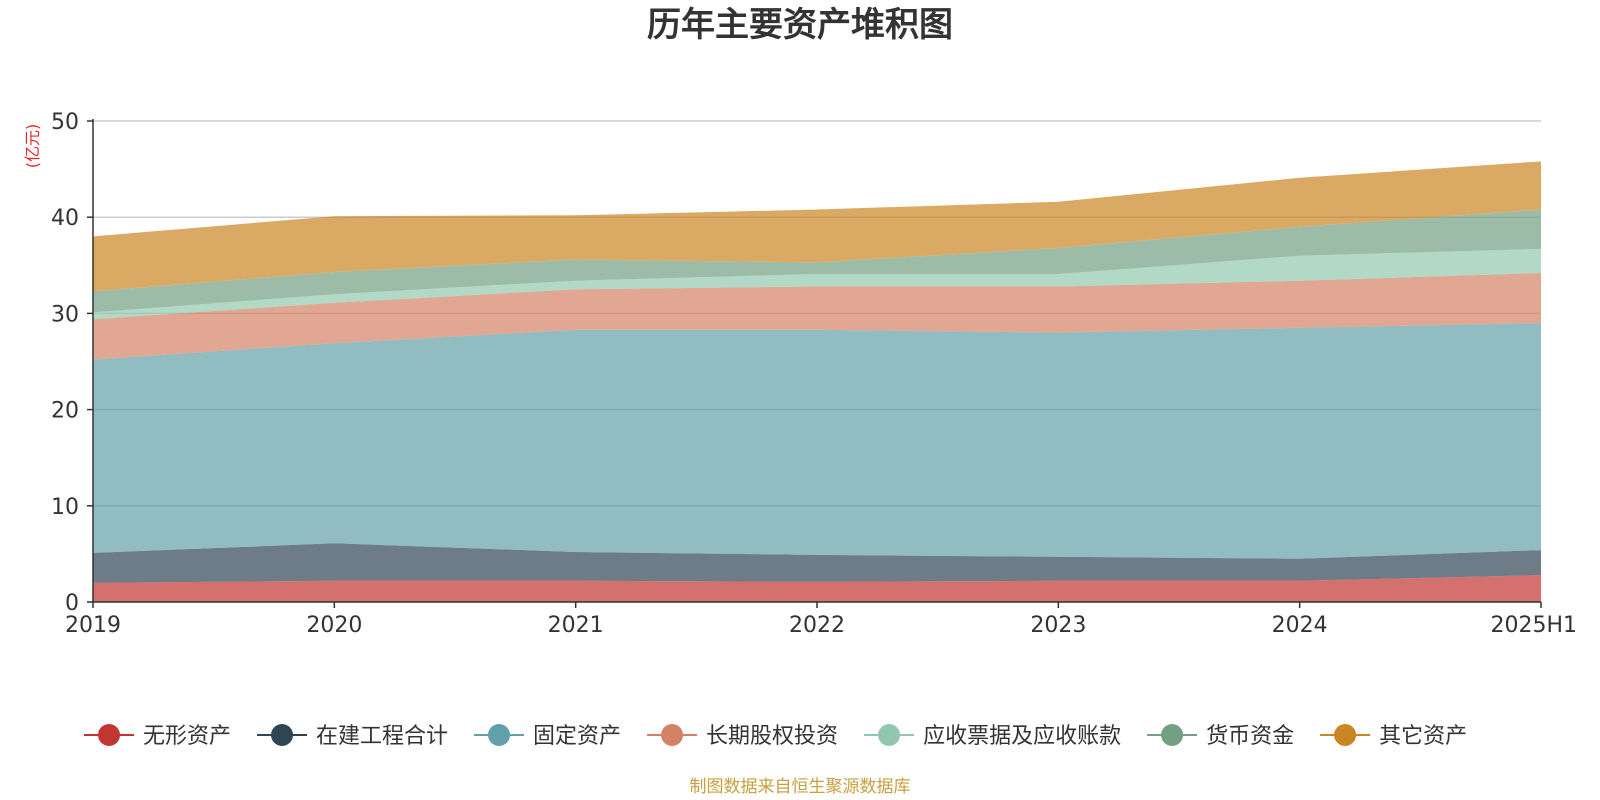 The width and height of the screenshot is (1600, 800). Describe the element at coordinates (817, 563) in the screenshot. I see `area-在建工程合计` at that location.